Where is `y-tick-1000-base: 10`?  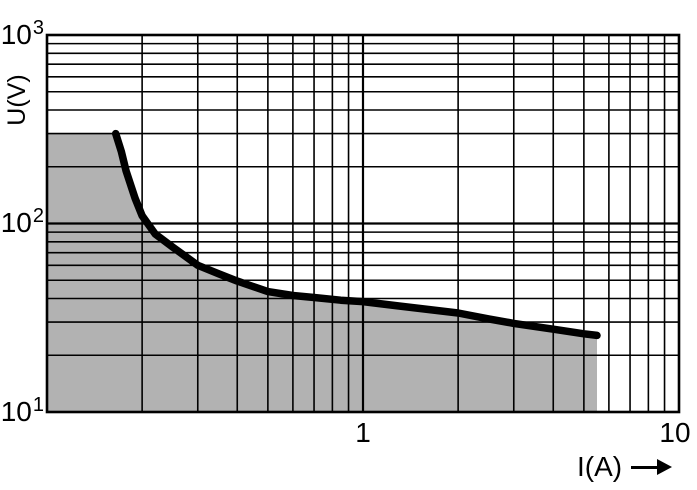
y-tick-1000-base: 10 is located at coordinates (16, 34).